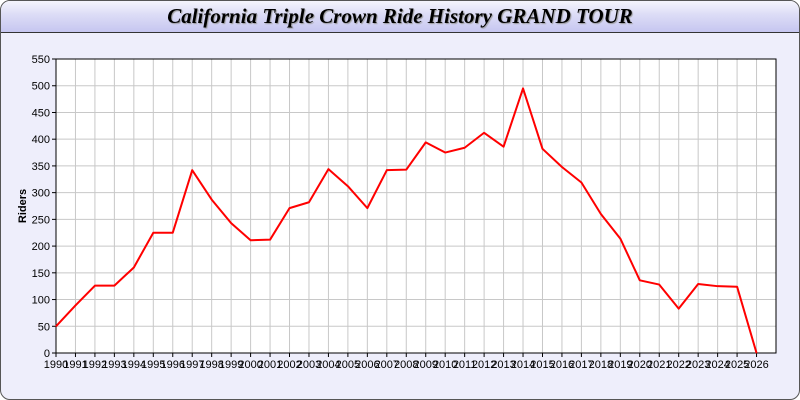 This screenshot has height=400, width=800. What do you see at coordinates (41, 140) in the screenshot?
I see `y-tick-label: 400` at bounding box center [41, 140].